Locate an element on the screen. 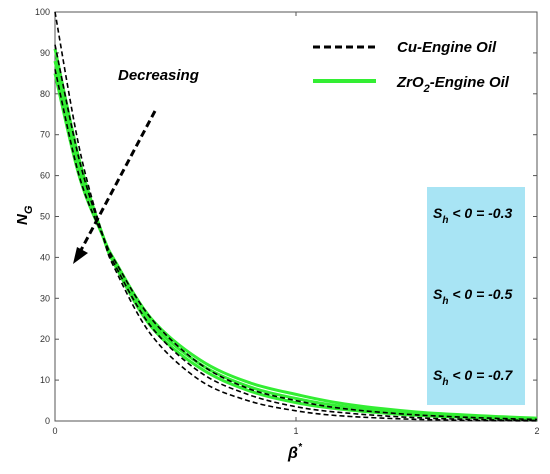 The height and width of the screenshot is (474, 550). annotation-decreasing: Decreasing is located at coordinates (158, 75).